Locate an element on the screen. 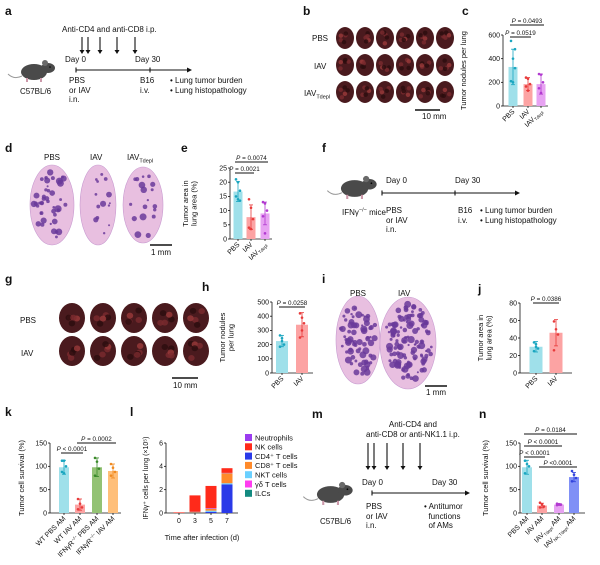 Image resolution: width=600 pixels, height=565 pixels. panel-label-k: k is located at coordinates (8, 412).